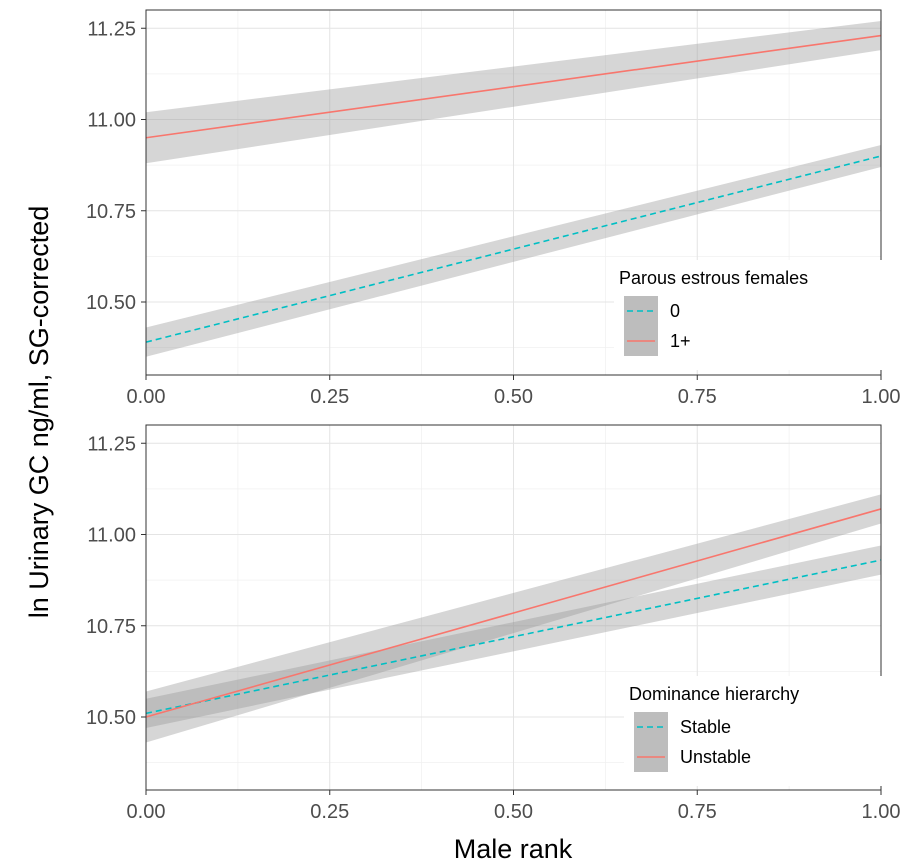 This screenshot has width=913, height=867. Describe the element at coordinates (705, 727) in the screenshot. I see `legend-label: Stable` at that location.